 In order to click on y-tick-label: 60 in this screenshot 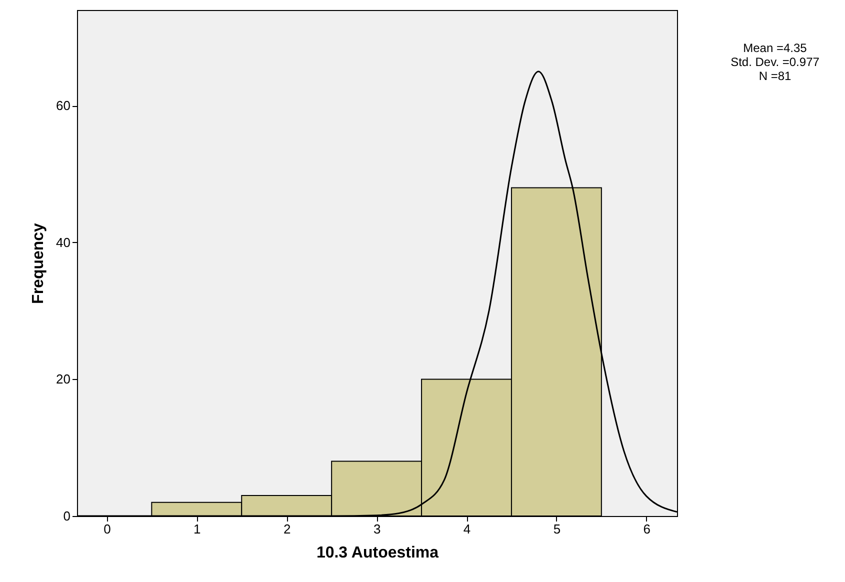, I will do `click(63, 106)`.